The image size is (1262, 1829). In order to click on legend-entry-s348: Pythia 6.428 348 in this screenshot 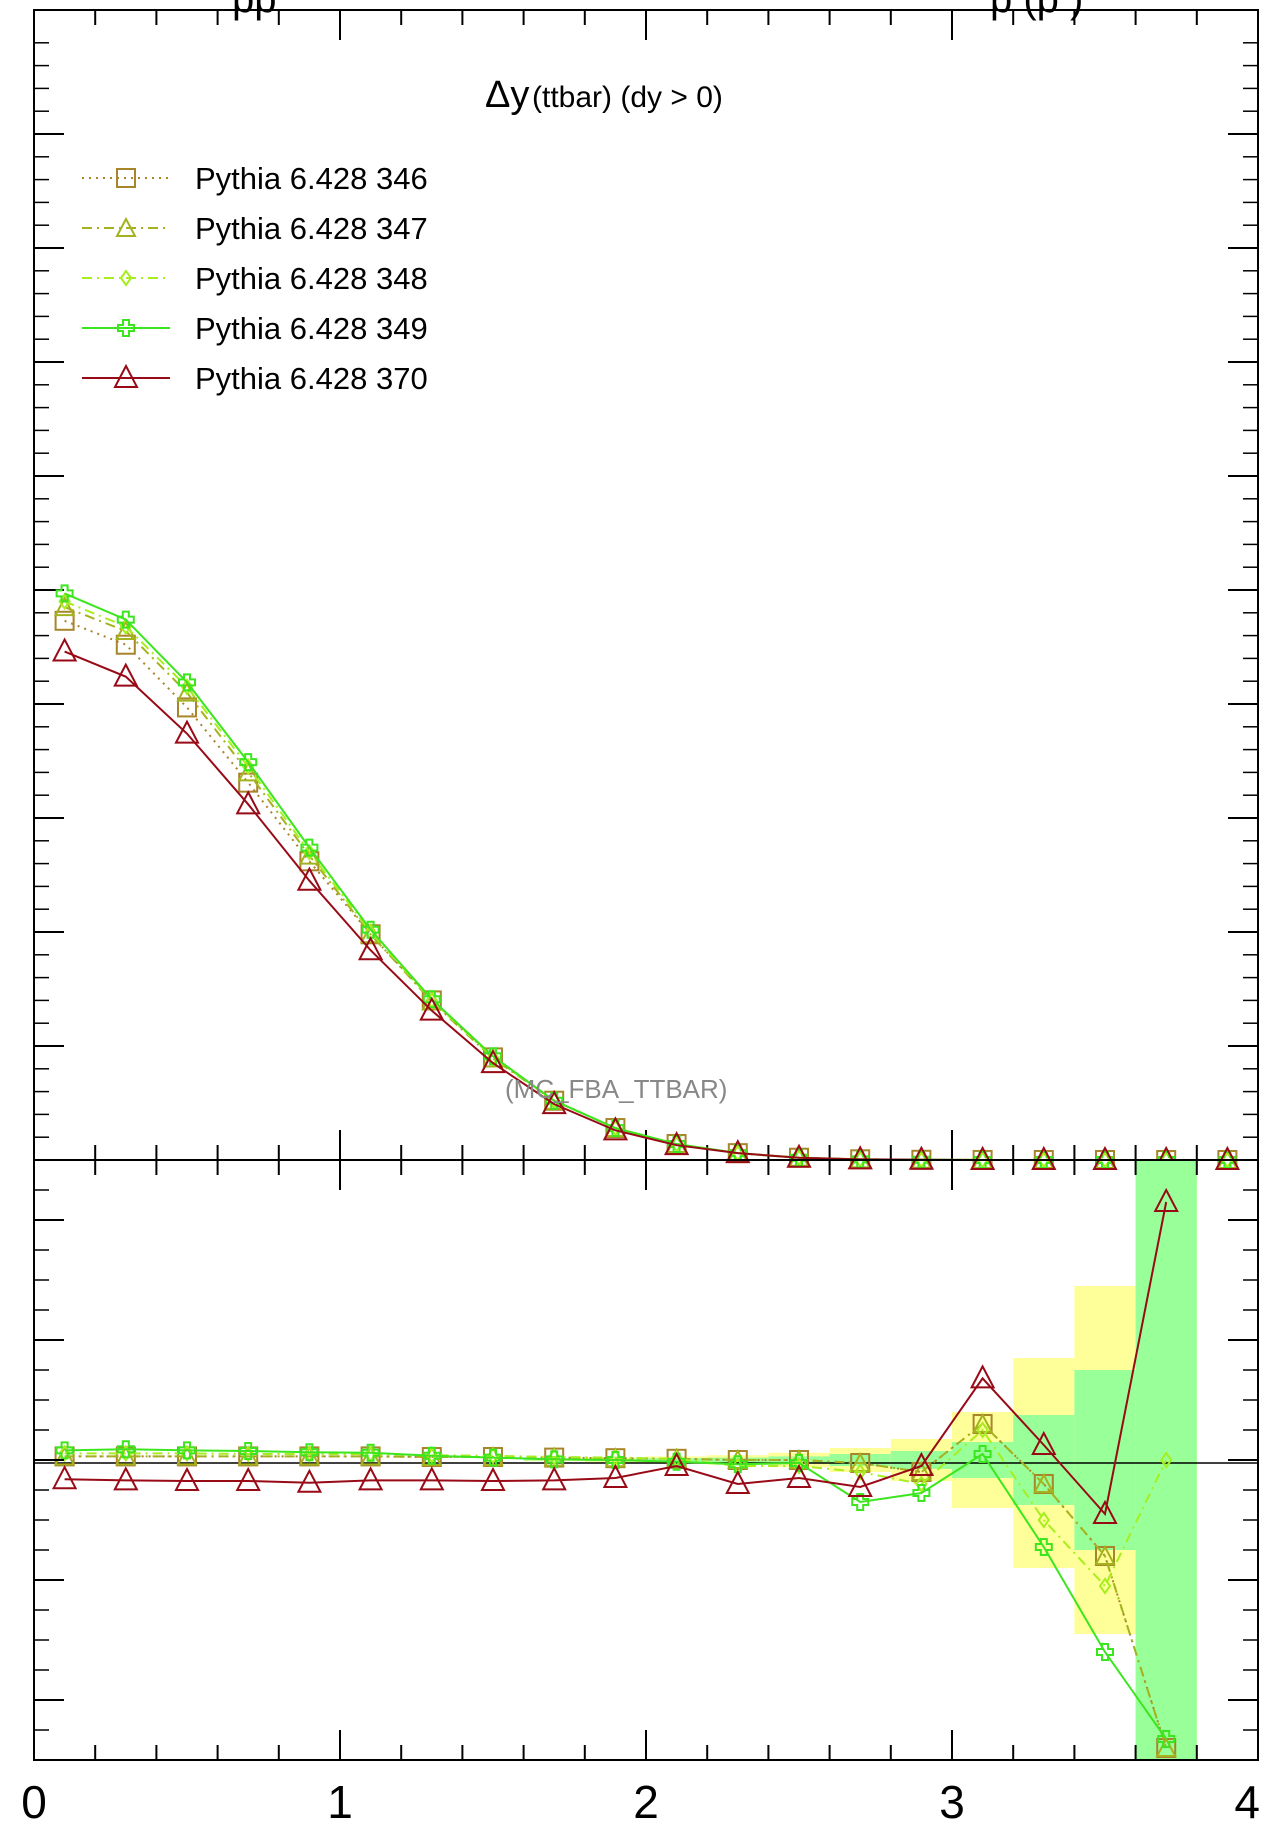, I will do `click(255, 278)`.